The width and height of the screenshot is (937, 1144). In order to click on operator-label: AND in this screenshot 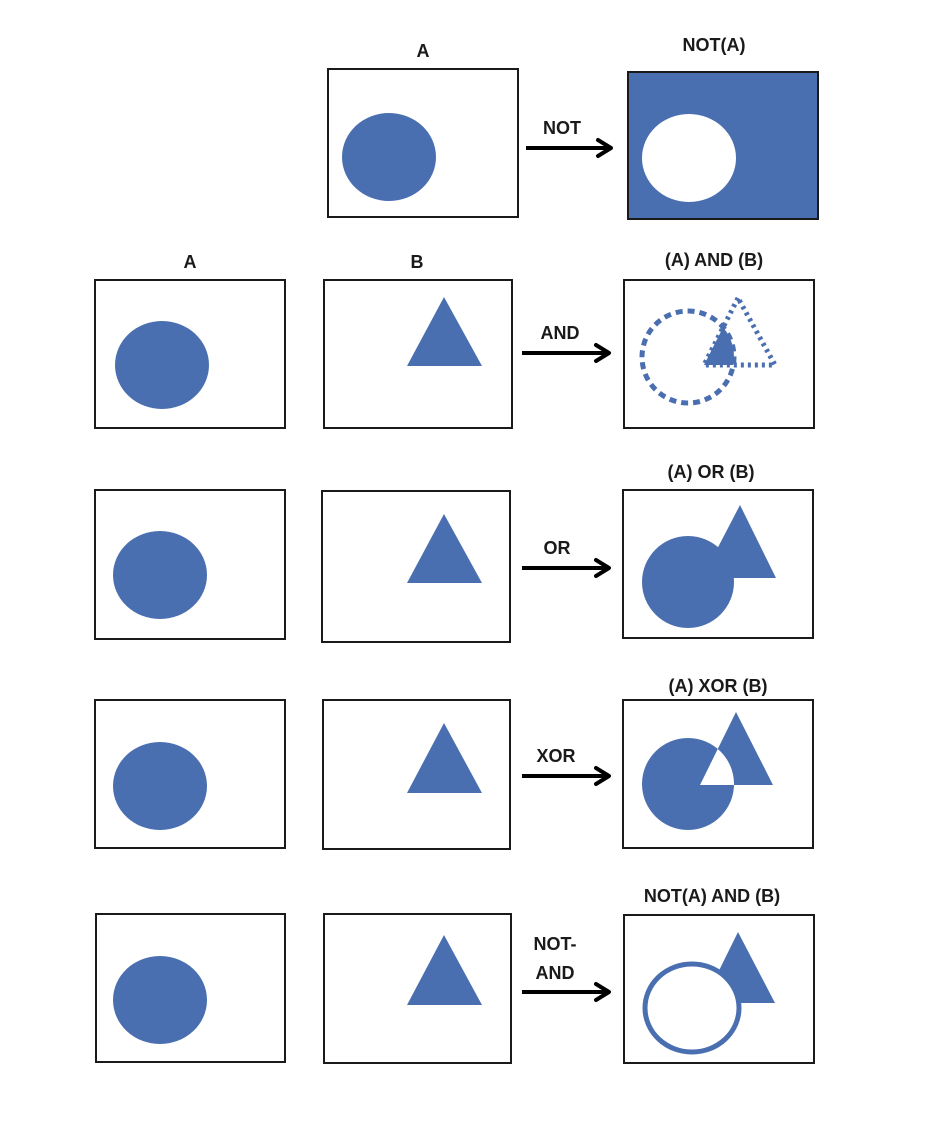, I will do `click(560, 333)`.